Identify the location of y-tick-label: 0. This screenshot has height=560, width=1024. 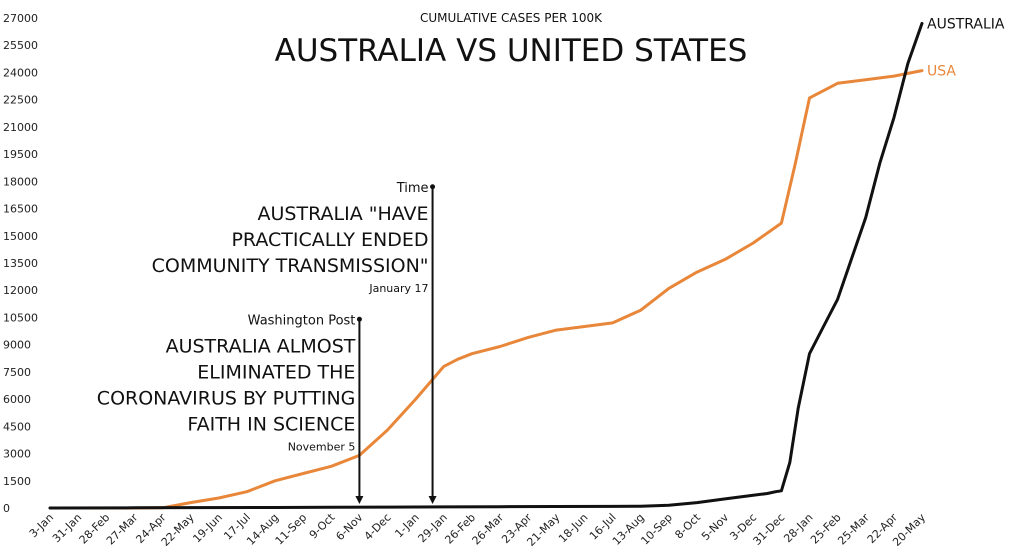
(6, 508).